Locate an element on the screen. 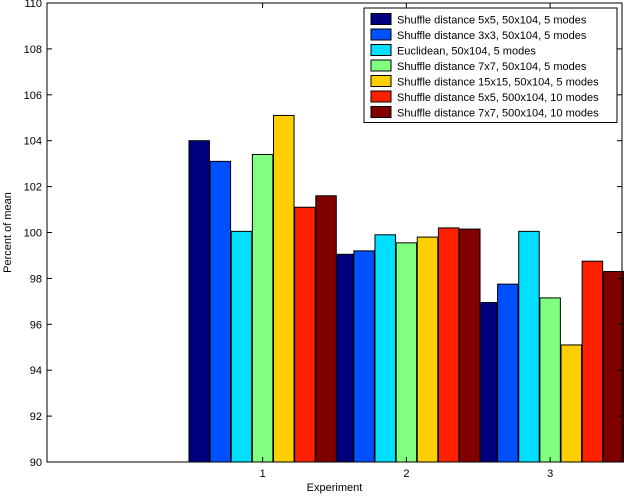  y-tick-label: 108 is located at coordinates (33, 50).